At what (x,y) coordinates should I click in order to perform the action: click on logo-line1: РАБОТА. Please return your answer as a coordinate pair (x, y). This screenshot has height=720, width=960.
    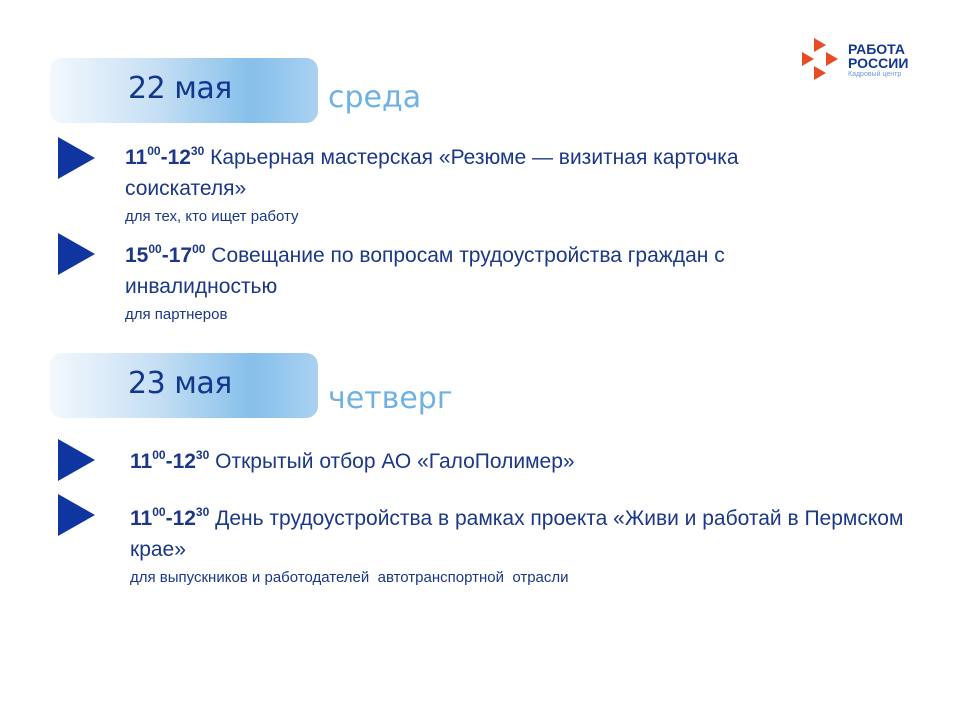
    Looking at the image, I should click on (876, 49).